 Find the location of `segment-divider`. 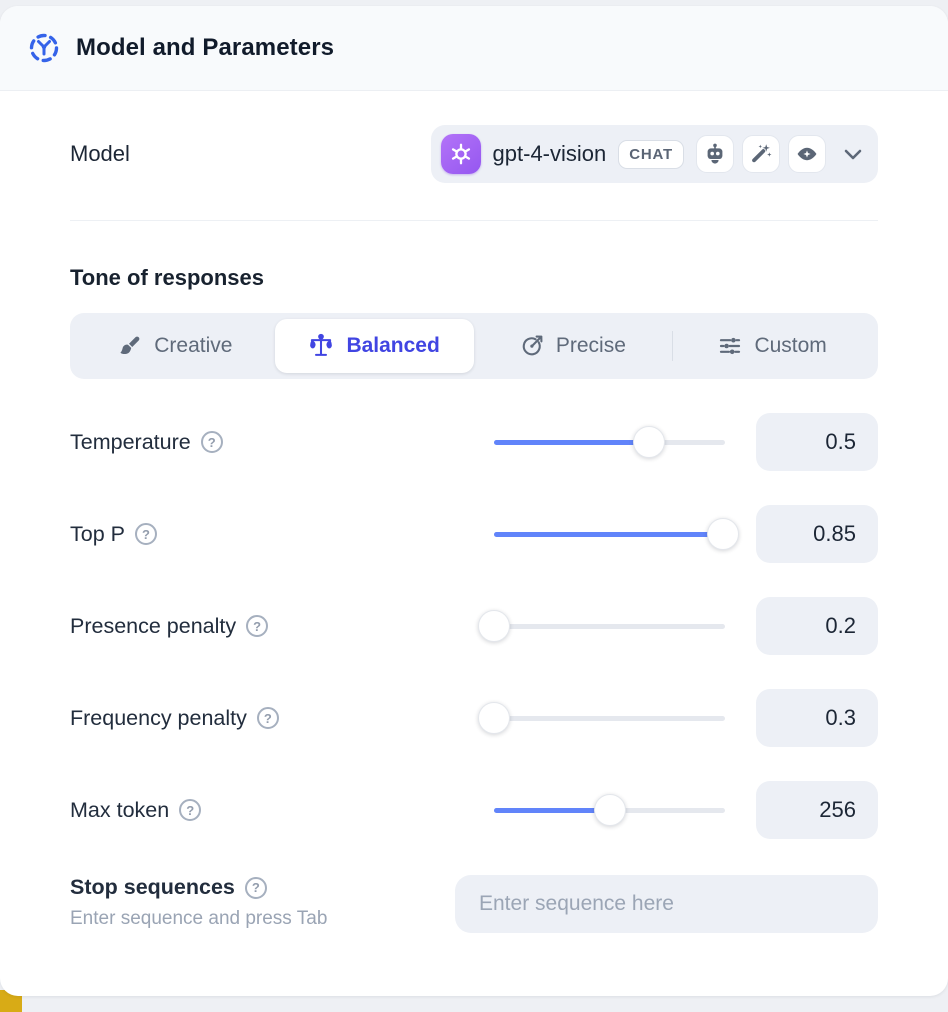

segment-divider is located at coordinates (673, 346).